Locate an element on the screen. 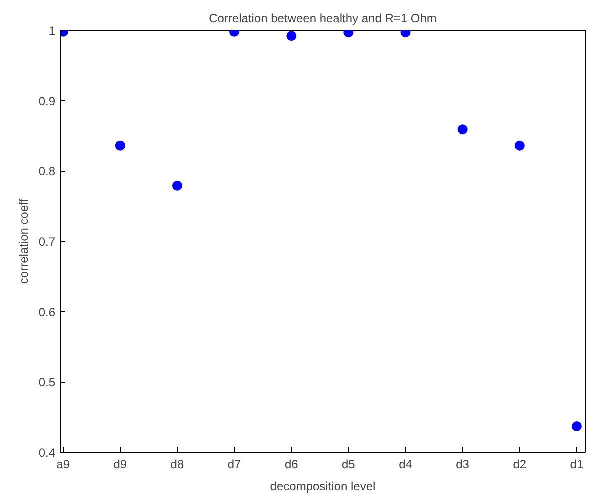 The image size is (595, 497). y-tick-label: 0.8 is located at coordinates (47, 171).